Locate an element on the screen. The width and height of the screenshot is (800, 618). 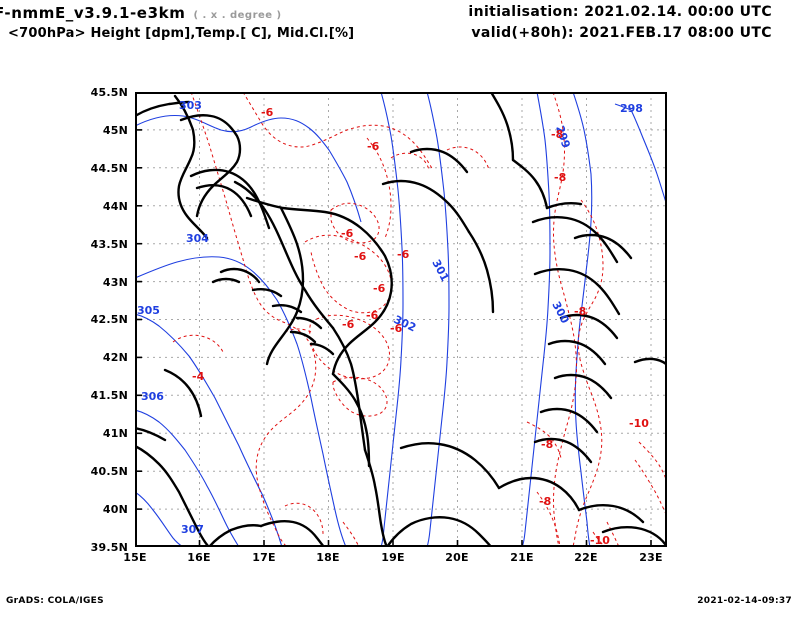
y-tick-40.5N: 40.5N is located at coordinates (109, 471).